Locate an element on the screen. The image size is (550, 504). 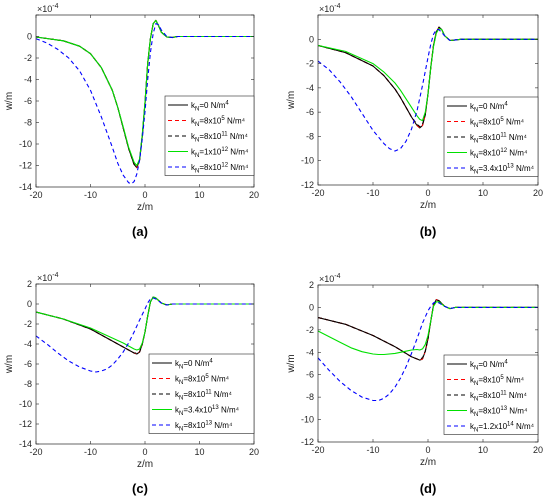
exponent-label: ×10⁻⁴ is located at coordinates (330, 278).